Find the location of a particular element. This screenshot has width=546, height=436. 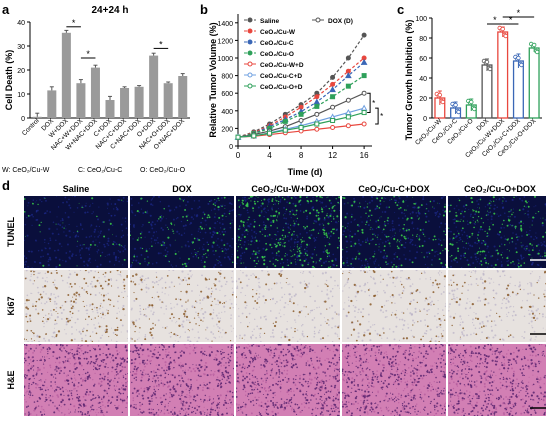

bar is located at coordinates (95, 92).